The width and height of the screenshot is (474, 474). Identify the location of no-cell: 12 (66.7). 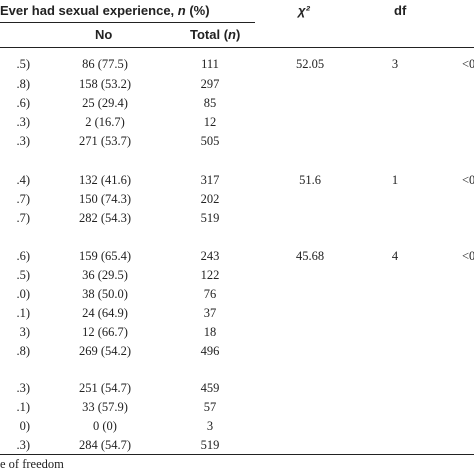
(105, 332).